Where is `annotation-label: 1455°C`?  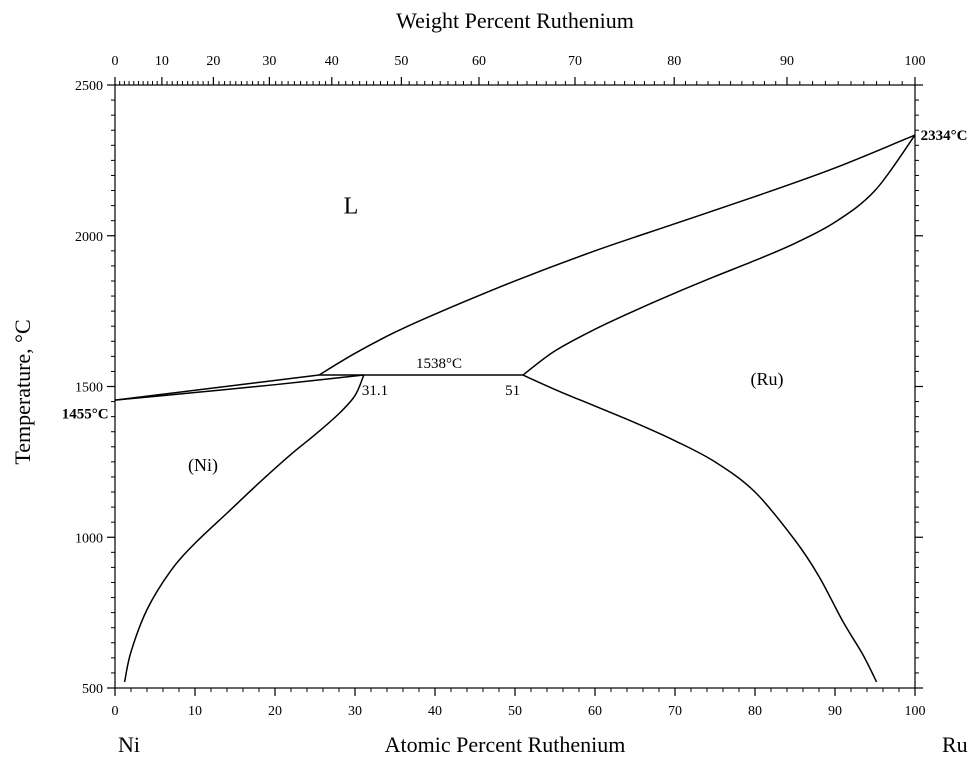
annotation-label: 1455°C is located at coordinates (85, 415).